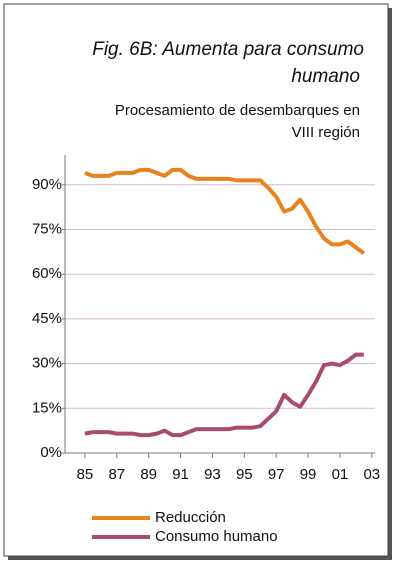  I want to click on x-tick-label: 03, so click(371, 474).